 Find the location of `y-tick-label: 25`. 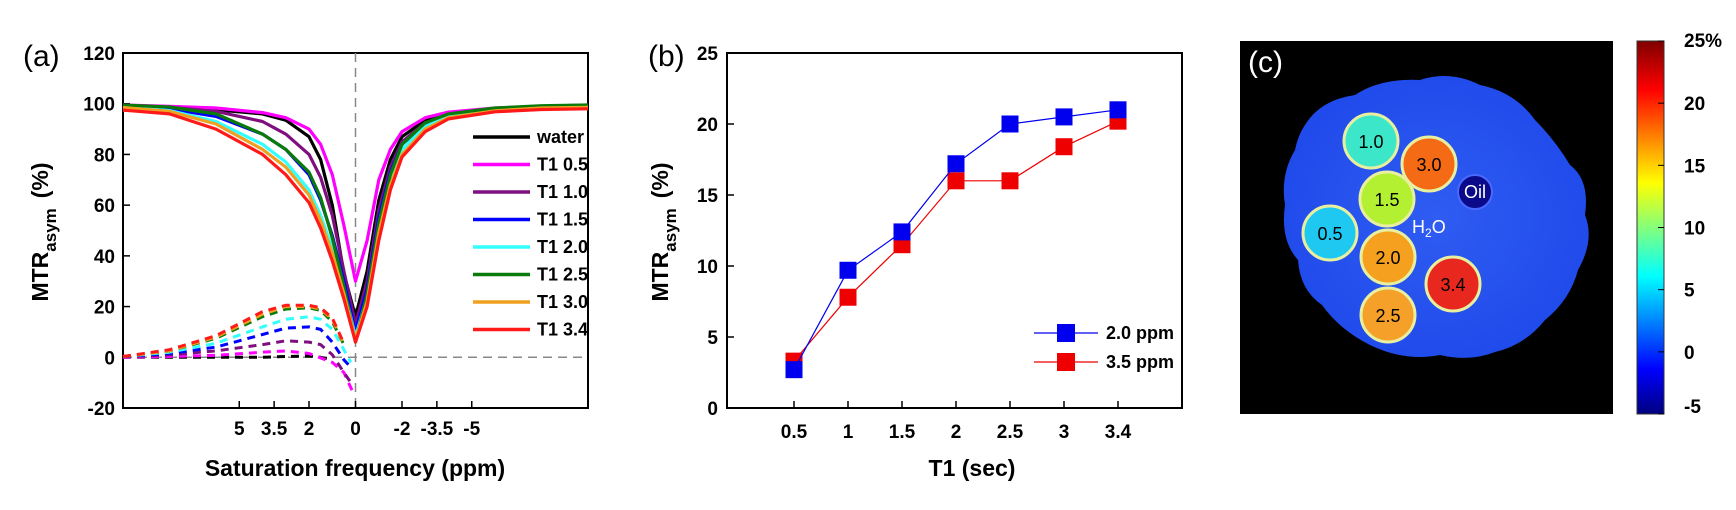

y-tick-label: 25 is located at coordinates (708, 54).